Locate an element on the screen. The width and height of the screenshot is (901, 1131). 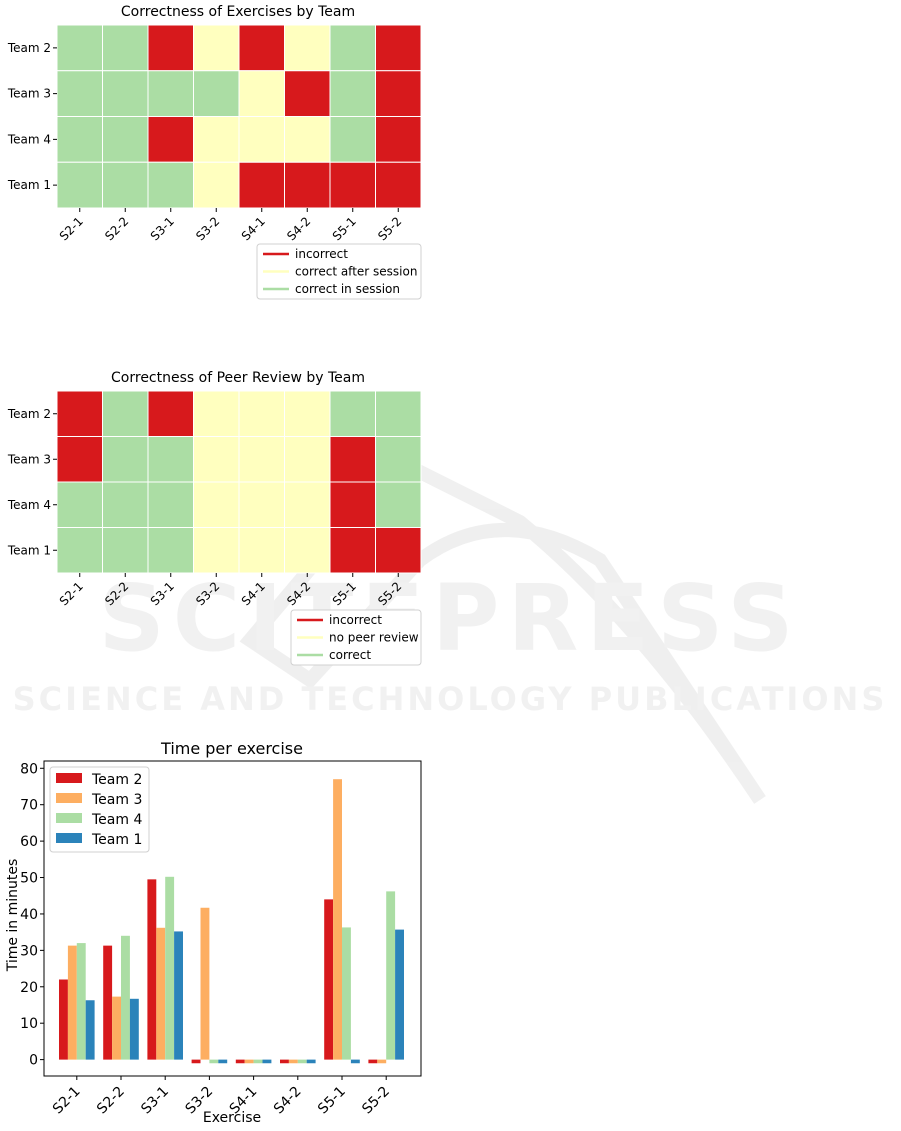
y-tick-label: 30 is located at coordinates (29, 951).